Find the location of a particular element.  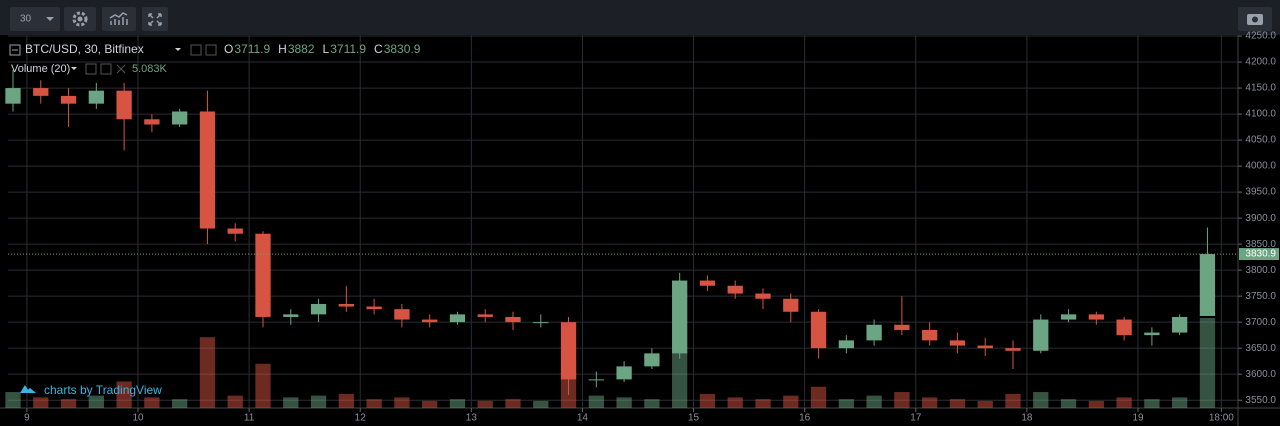

volume-value: 5.083K is located at coordinates (150, 69).